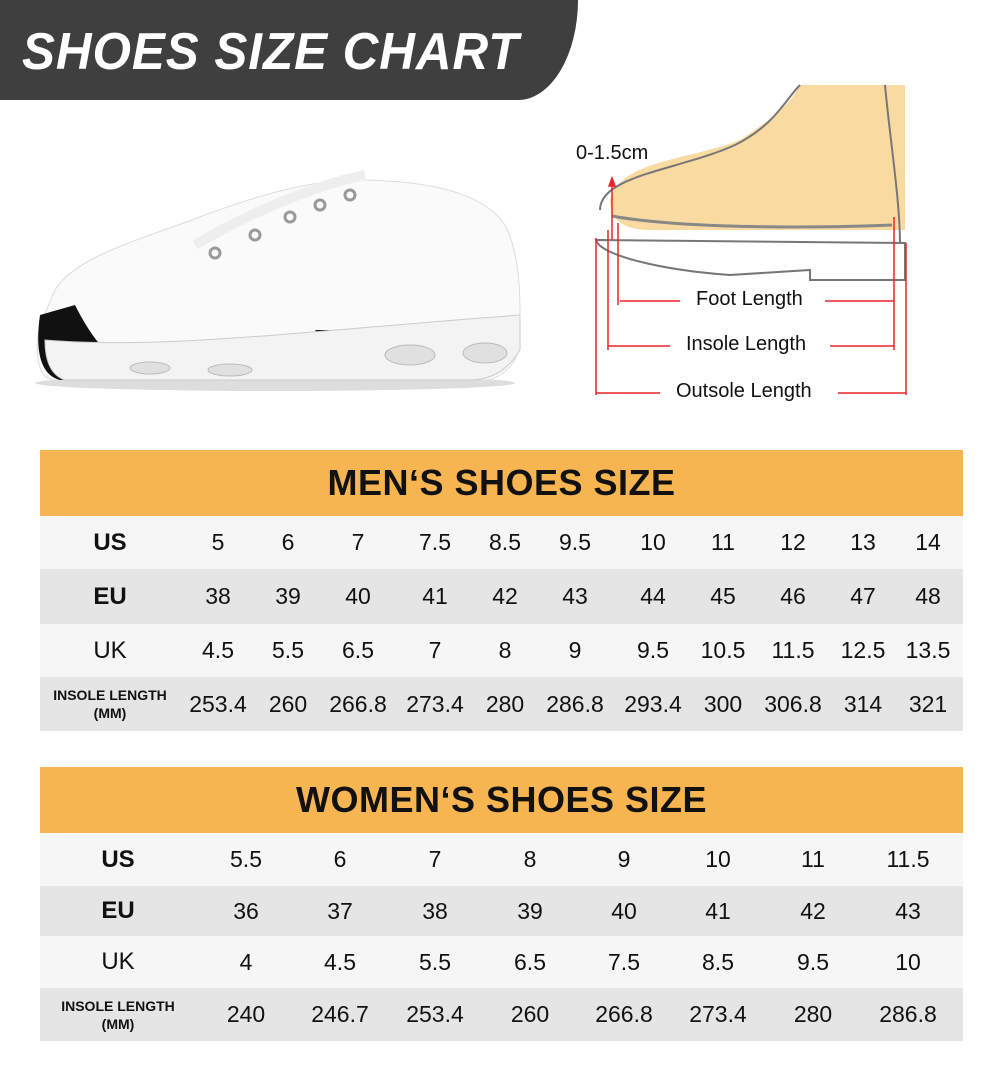 The width and height of the screenshot is (1001, 1071). Describe the element at coordinates (746, 344) in the screenshot. I see `insole-length-label: Insole Length` at that location.